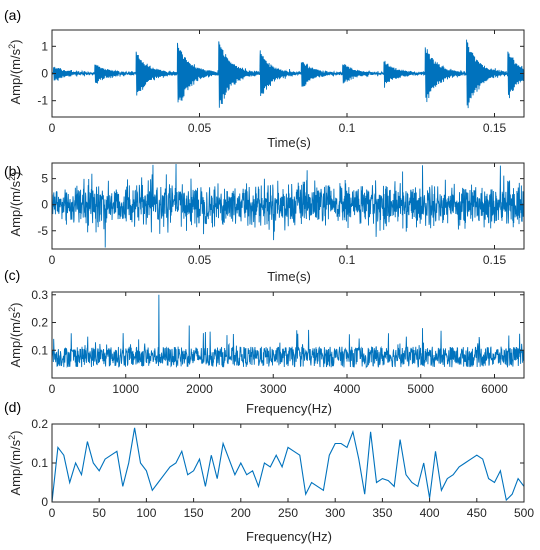 This screenshot has height=550, width=540. I want to click on x-tick-label: 350, so click(382, 513).